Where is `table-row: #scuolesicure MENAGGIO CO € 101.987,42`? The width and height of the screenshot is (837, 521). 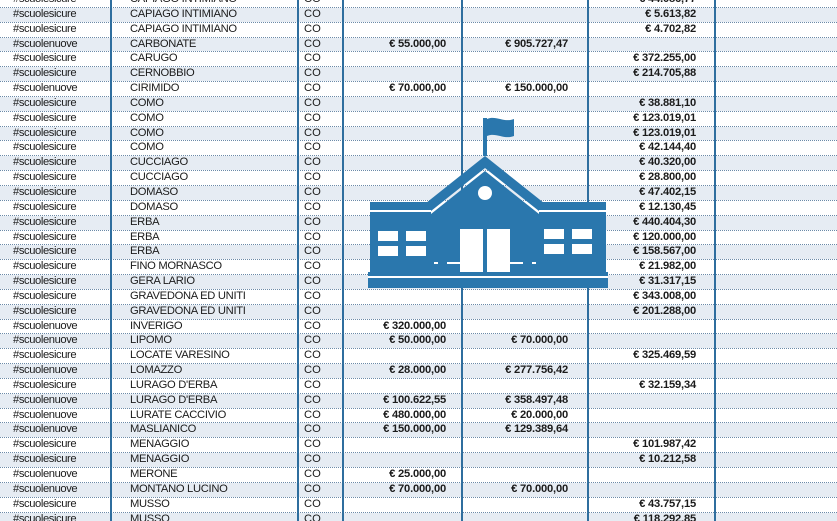
table-row: #scuolesicure MENAGGIO CO € 101.987,42 is located at coordinates (418, 445).